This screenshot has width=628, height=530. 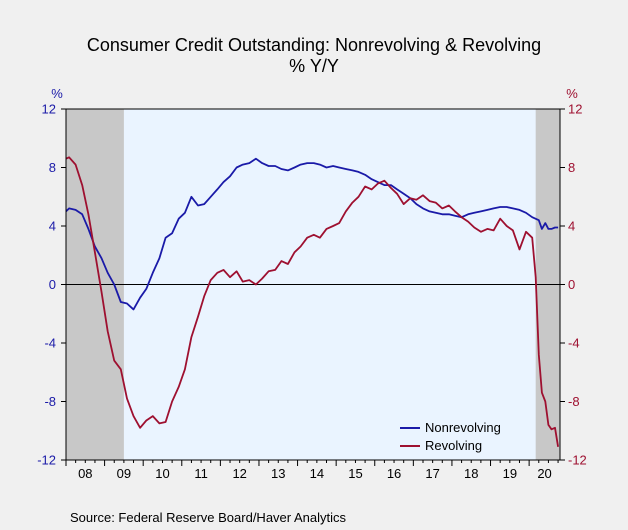 What do you see at coordinates (574, 401) in the screenshot?
I see `right-tick-label: -8` at bounding box center [574, 401].